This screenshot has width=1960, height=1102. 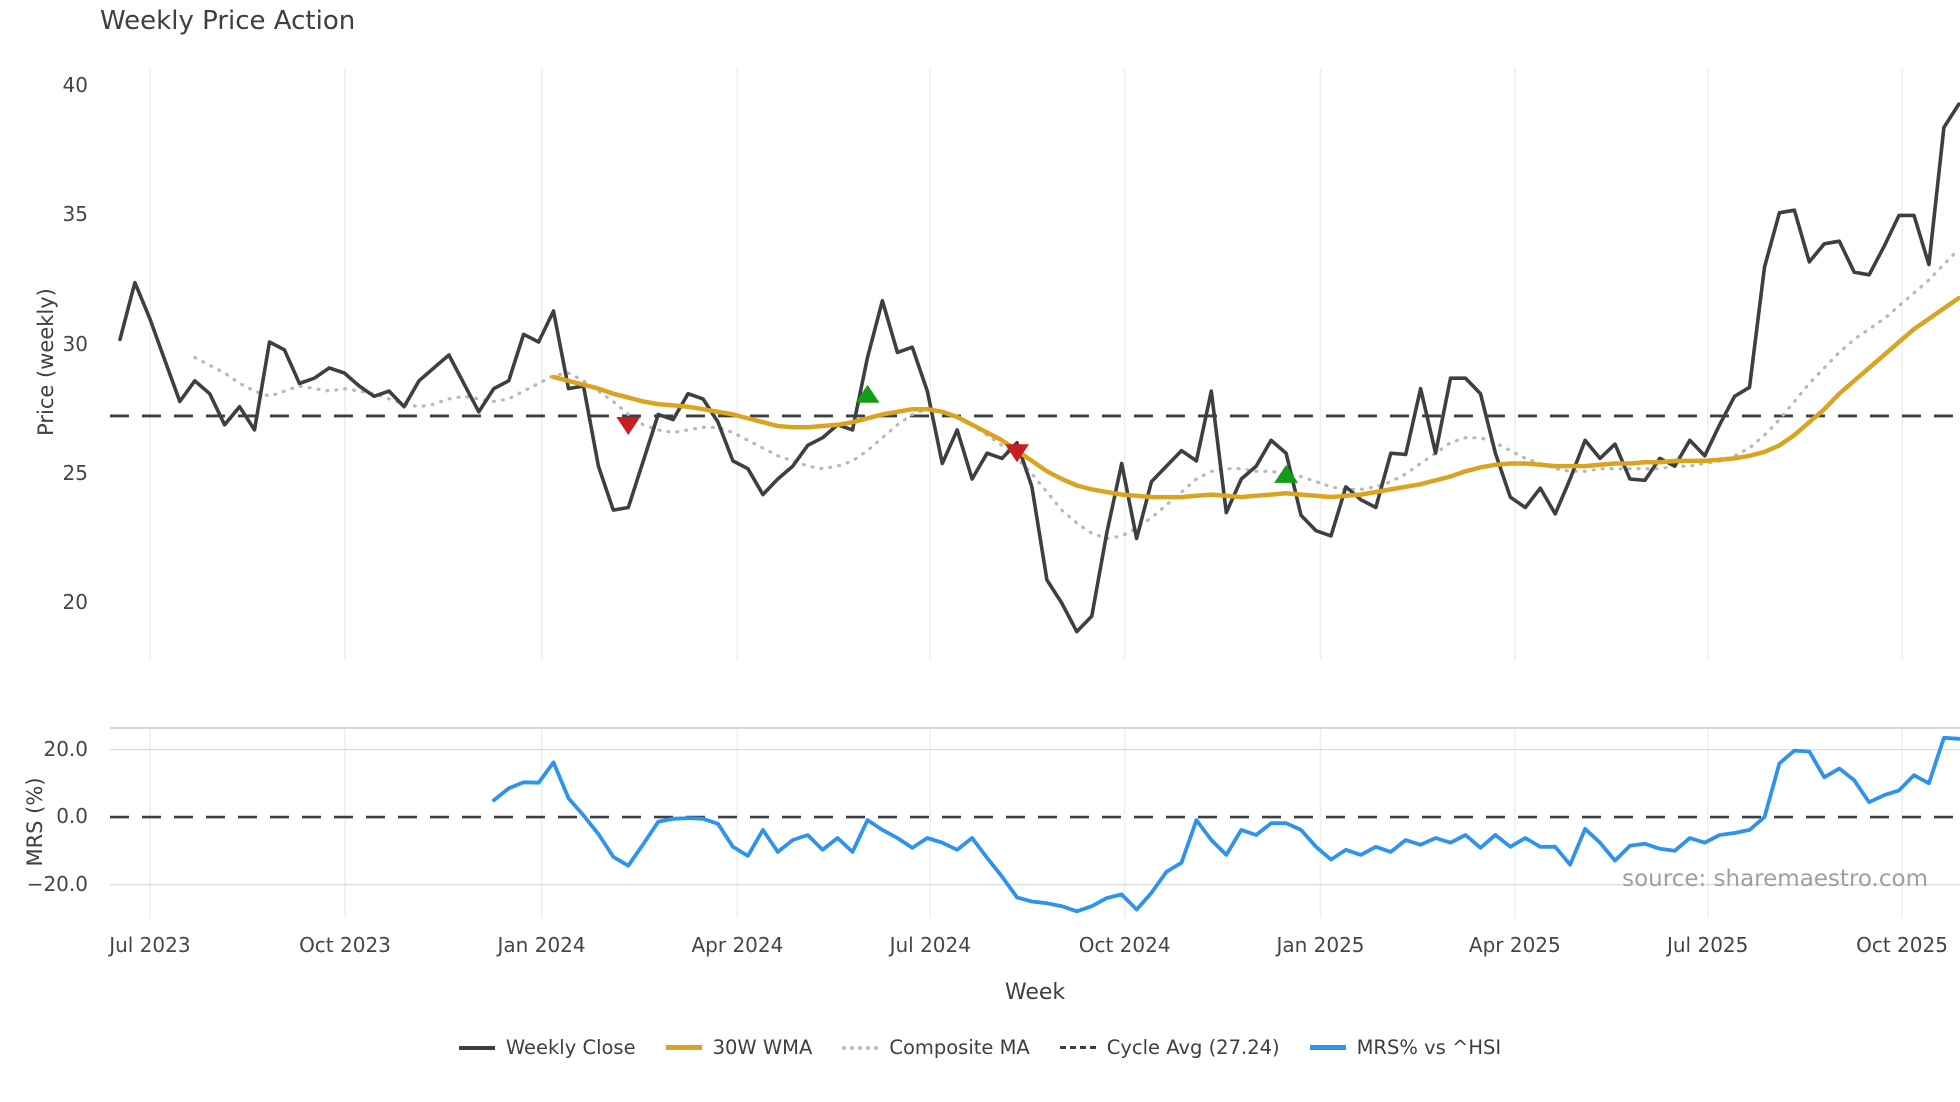 I want to click on mrs-ytick: 20.0, so click(x=65, y=748).